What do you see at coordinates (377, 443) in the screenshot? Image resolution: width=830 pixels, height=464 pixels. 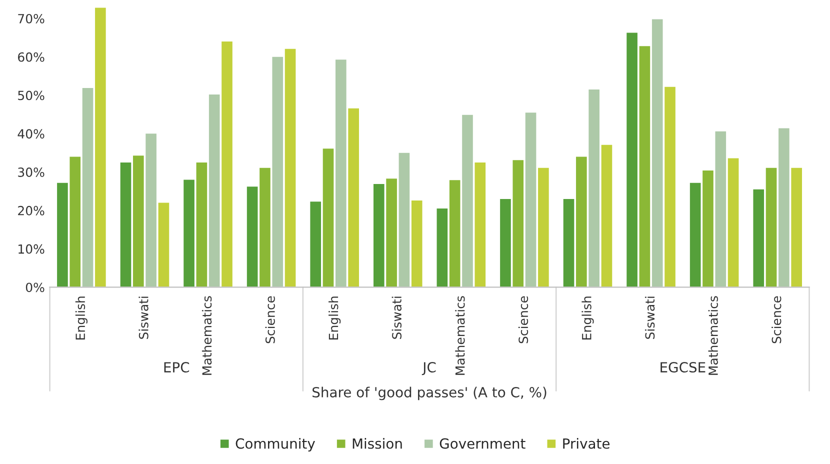 I see `legend-label: Mission` at bounding box center [377, 443].